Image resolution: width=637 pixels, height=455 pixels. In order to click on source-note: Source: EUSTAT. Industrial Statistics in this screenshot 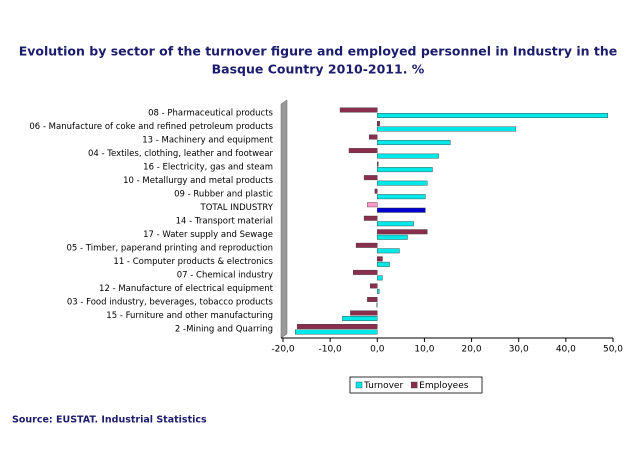, I will do `click(109, 420)`.